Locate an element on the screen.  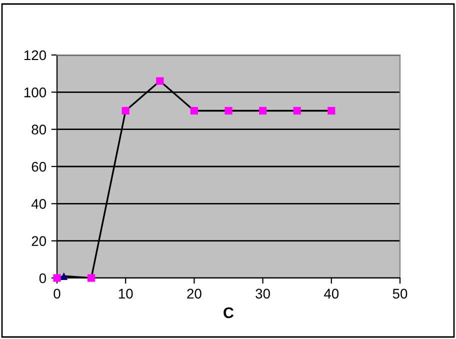
y-tick-label: 80 is located at coordinates (39, 129).